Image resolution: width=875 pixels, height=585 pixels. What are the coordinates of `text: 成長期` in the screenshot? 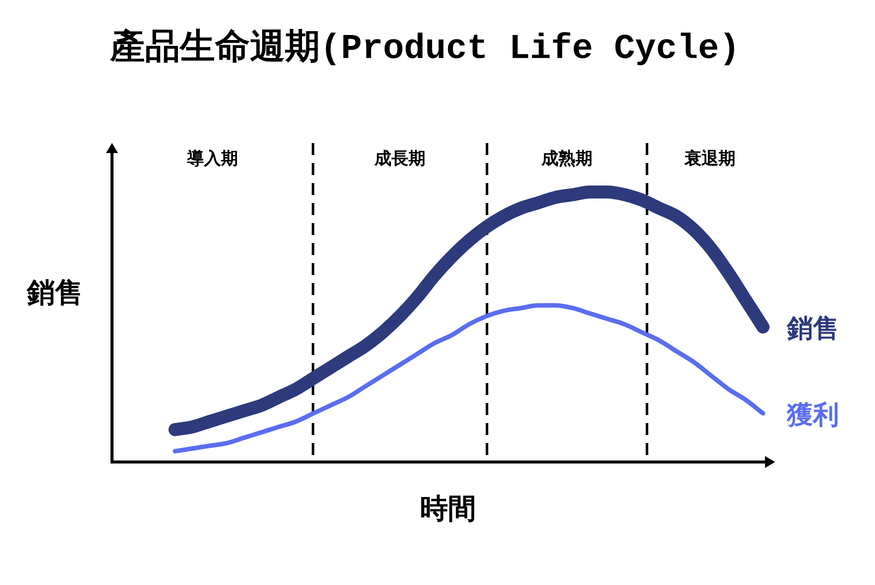 It's located at (400, 159).